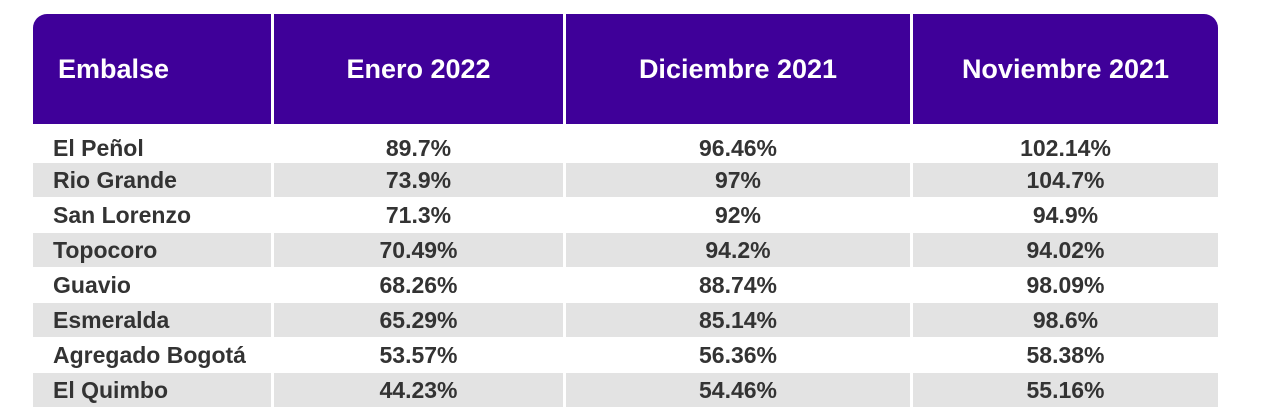 This screenshot has height=419, width=1277. Describe the element at coordinates (1065, 355) in the screenshot. I see `noviembre-2021-cell: 58.38%` at that location.